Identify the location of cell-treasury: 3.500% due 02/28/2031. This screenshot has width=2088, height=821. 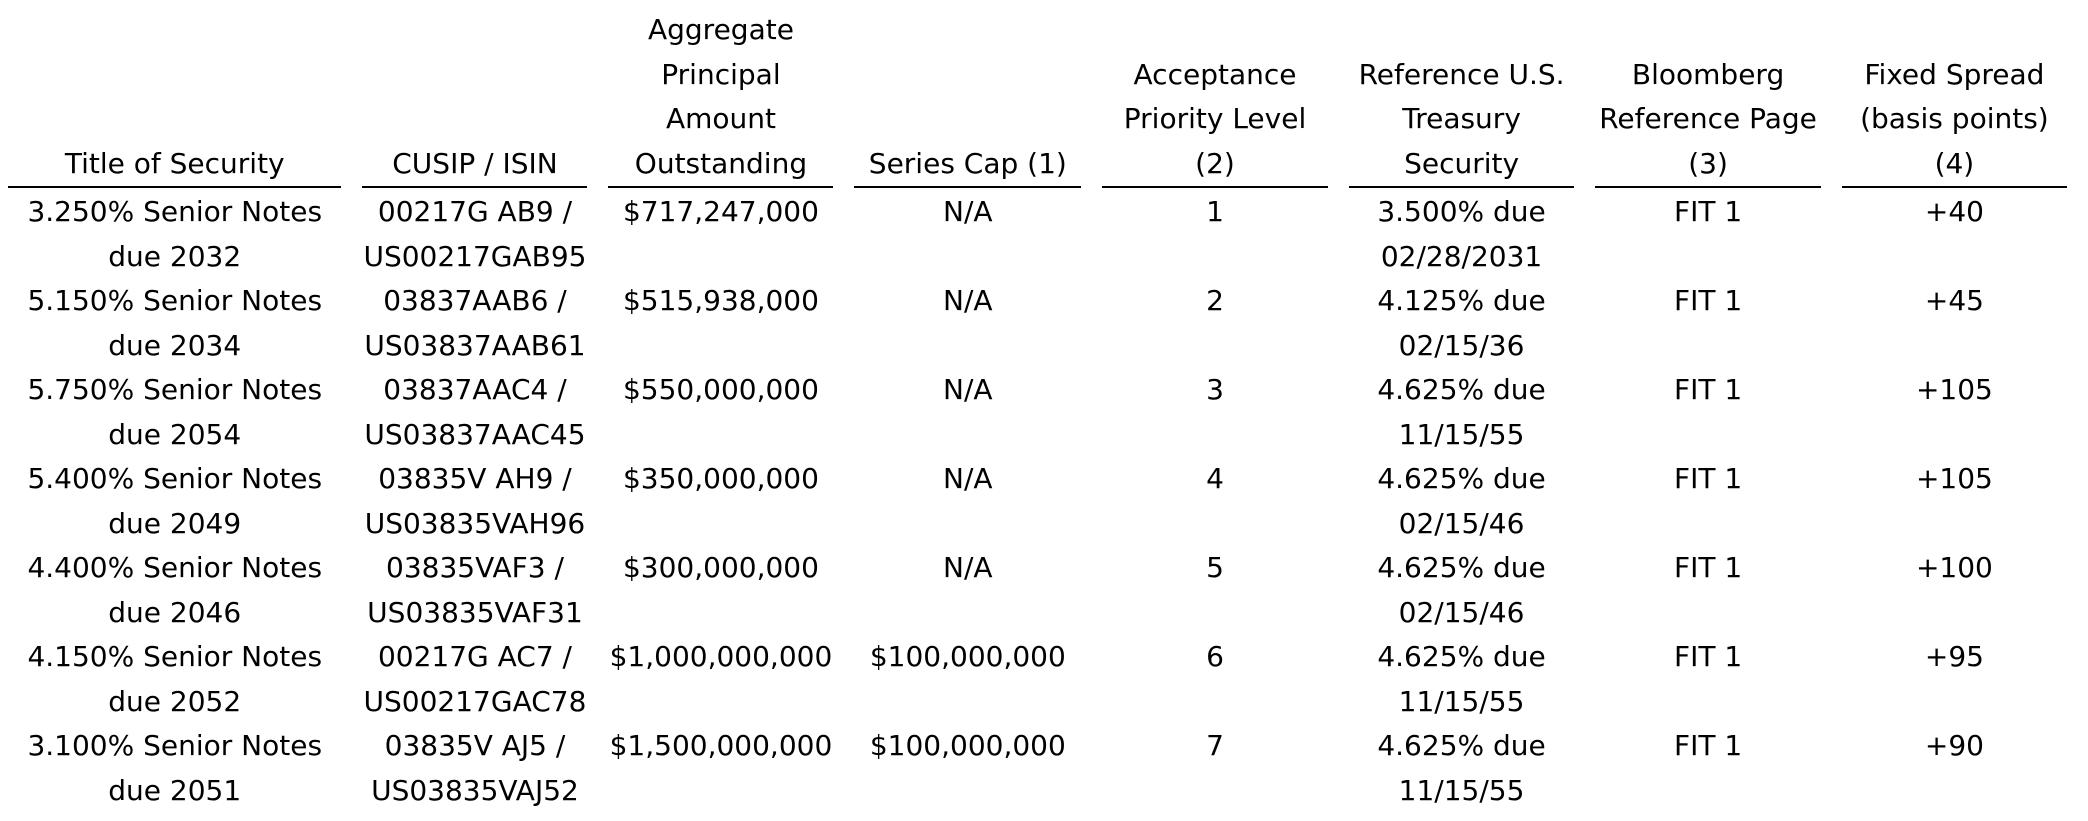
(1461, 234).